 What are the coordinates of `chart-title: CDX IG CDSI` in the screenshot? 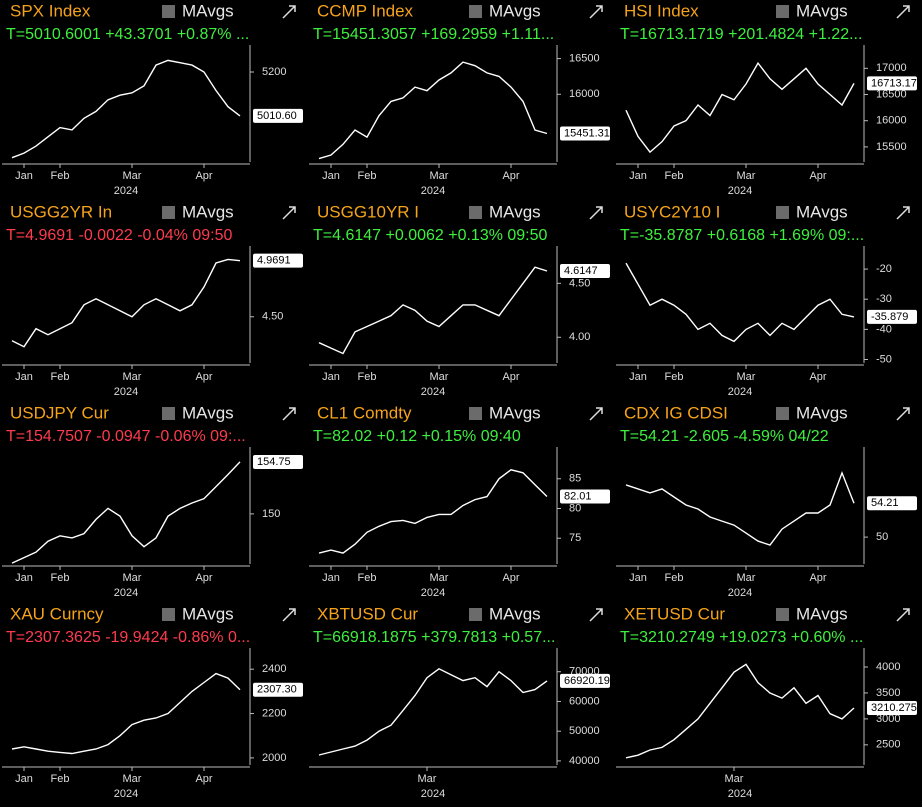 It's located at (676, 412).